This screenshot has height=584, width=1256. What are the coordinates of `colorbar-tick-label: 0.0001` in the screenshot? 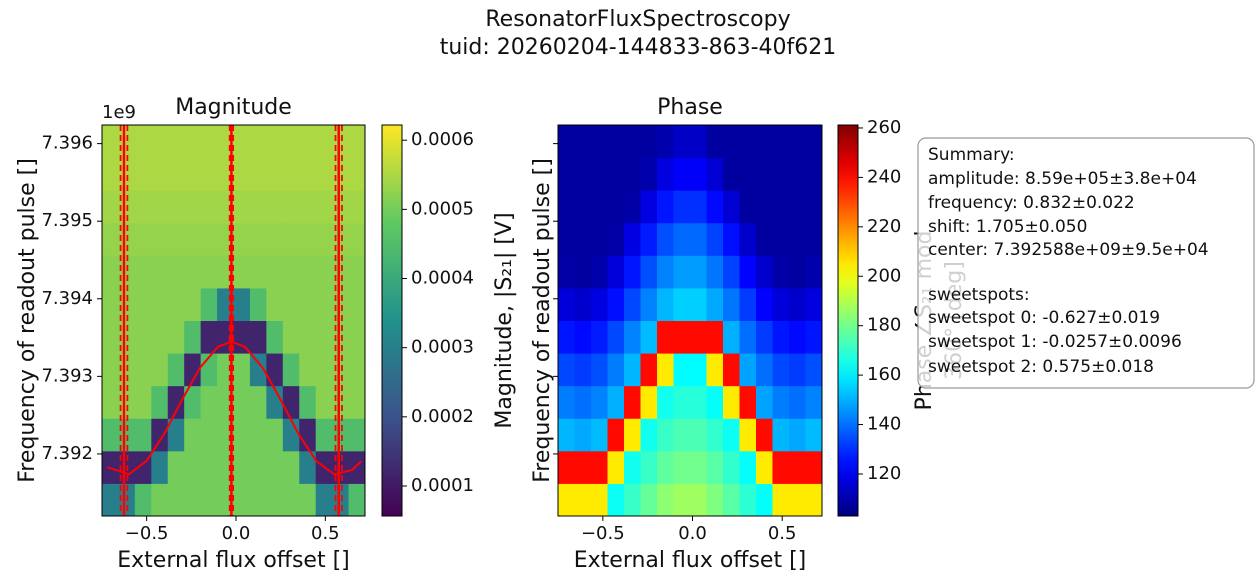 It's located at (442, 485).